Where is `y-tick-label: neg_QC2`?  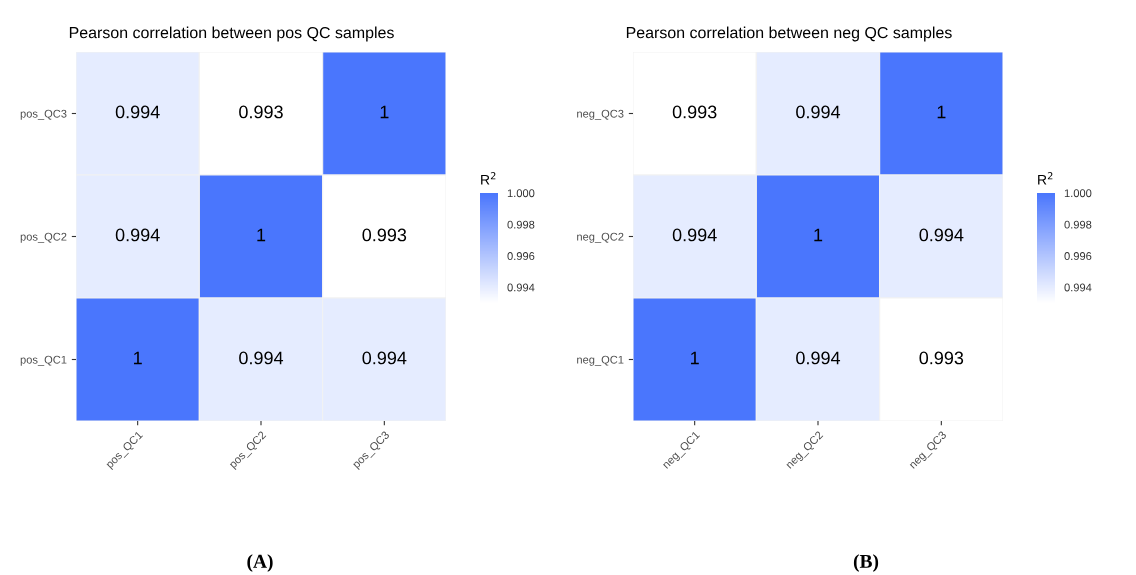
y-tick-label: neg_QC2 is located at coordinates (600, 237).